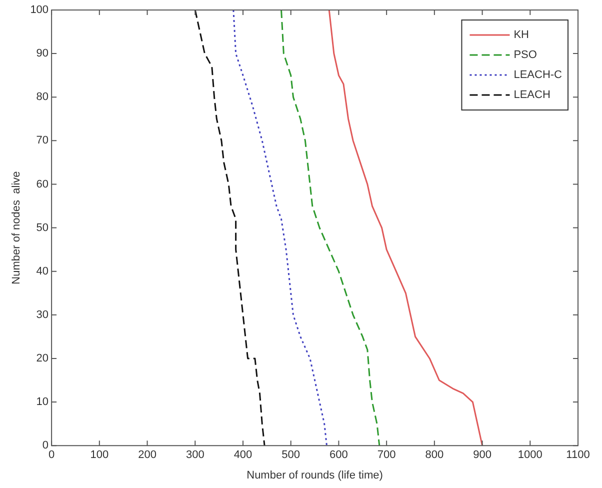  What do you see at coordinates (42, 54) in the screenshot?
I see `y-tick-label: 90` at bounding box center [42, 54].